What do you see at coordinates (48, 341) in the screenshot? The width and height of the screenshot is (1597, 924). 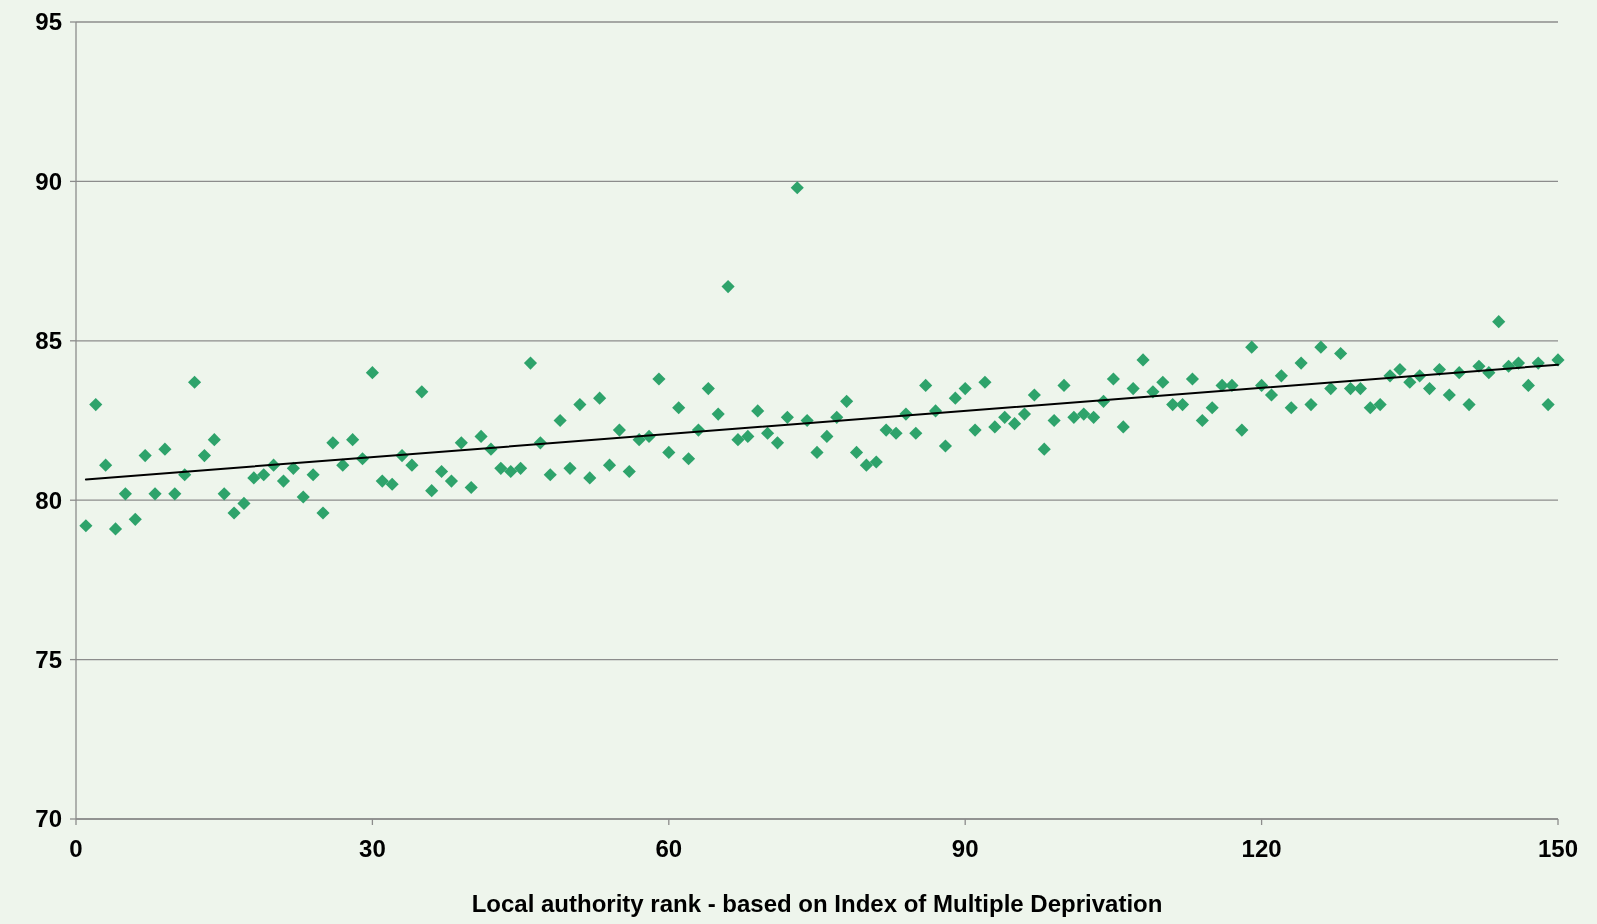 I see `y-tick-label: 85` at bounding box center [48, 341].